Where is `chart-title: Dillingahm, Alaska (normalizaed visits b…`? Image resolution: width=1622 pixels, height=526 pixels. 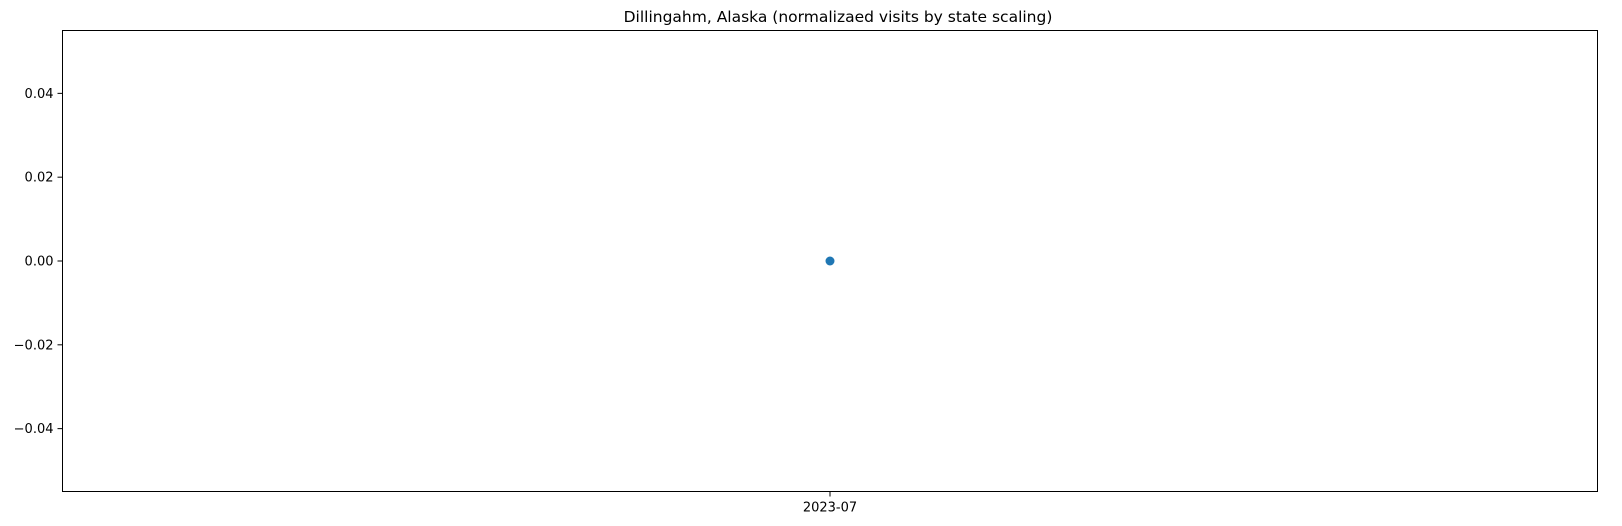
chart-title: Dillingahm, Alaska (normalizaed visits b… is located at coordinates (838, 17).